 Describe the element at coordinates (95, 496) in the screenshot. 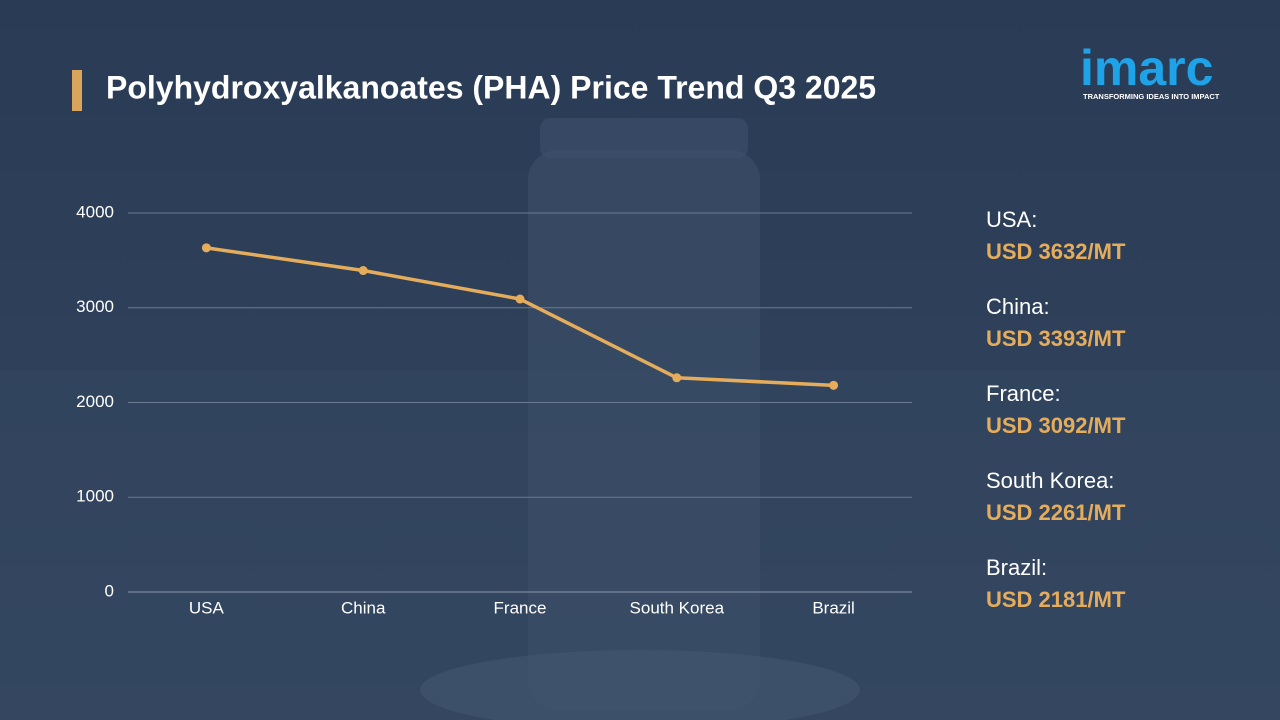

I see `y-tick-label: 1000` at that location.